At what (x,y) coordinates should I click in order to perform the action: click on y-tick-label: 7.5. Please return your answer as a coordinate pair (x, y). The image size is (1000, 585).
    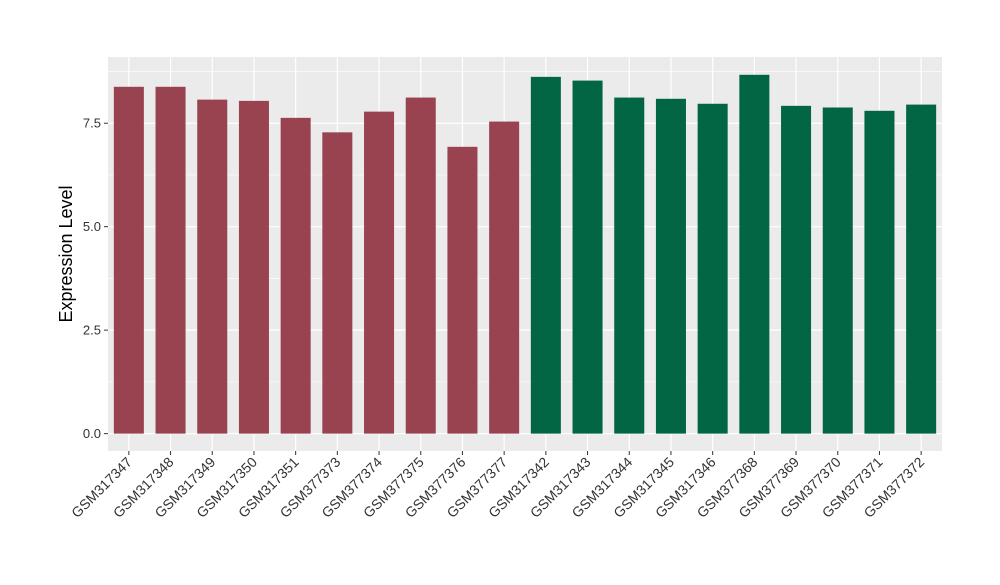
    Looking at the image, I should click on (92, 123).